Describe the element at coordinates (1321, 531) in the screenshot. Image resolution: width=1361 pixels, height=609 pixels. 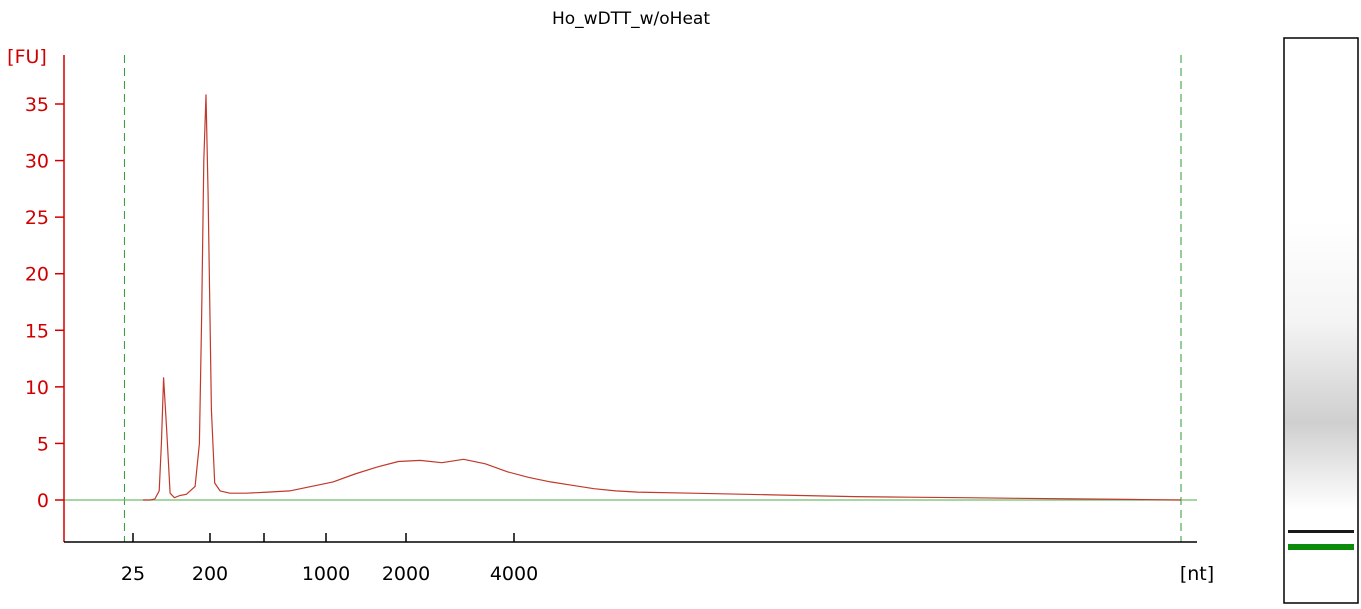
I see `gel-band` at that location.